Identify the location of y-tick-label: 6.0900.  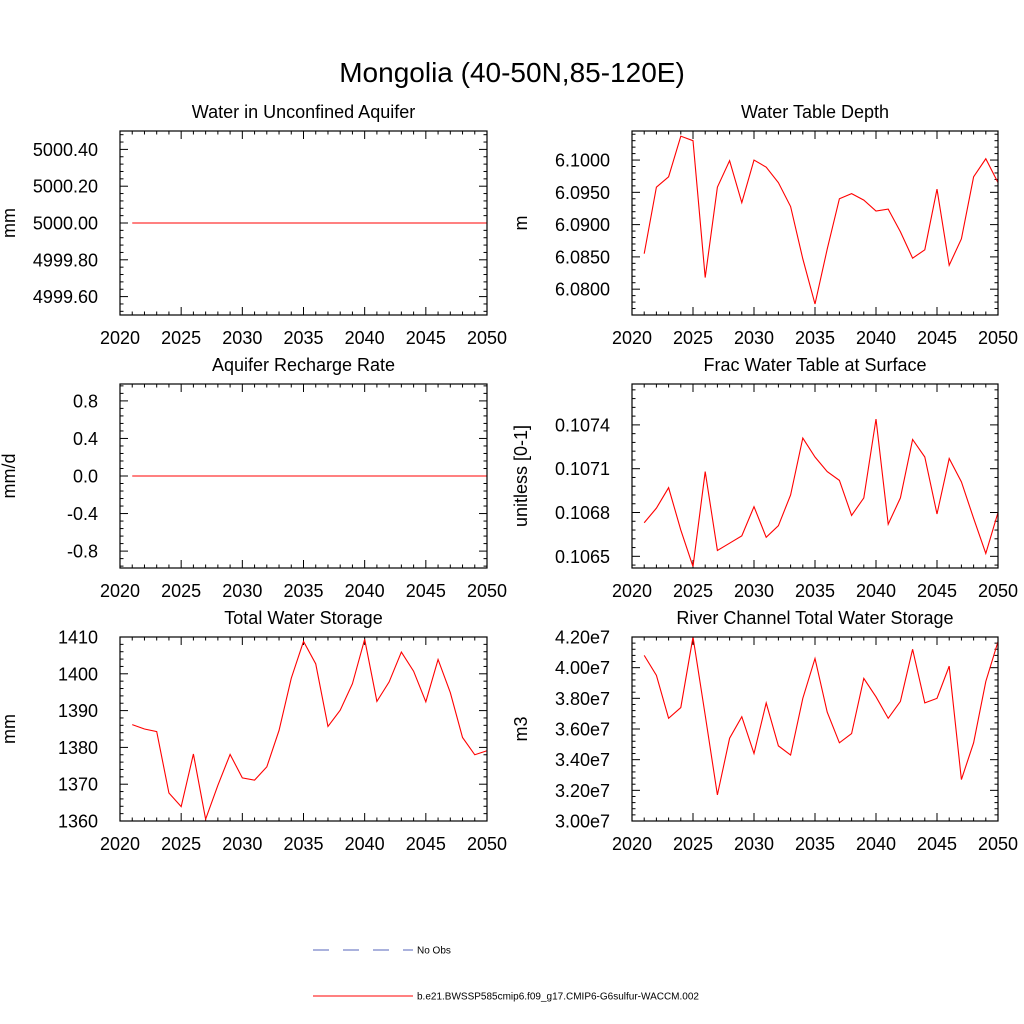
(582, 225).